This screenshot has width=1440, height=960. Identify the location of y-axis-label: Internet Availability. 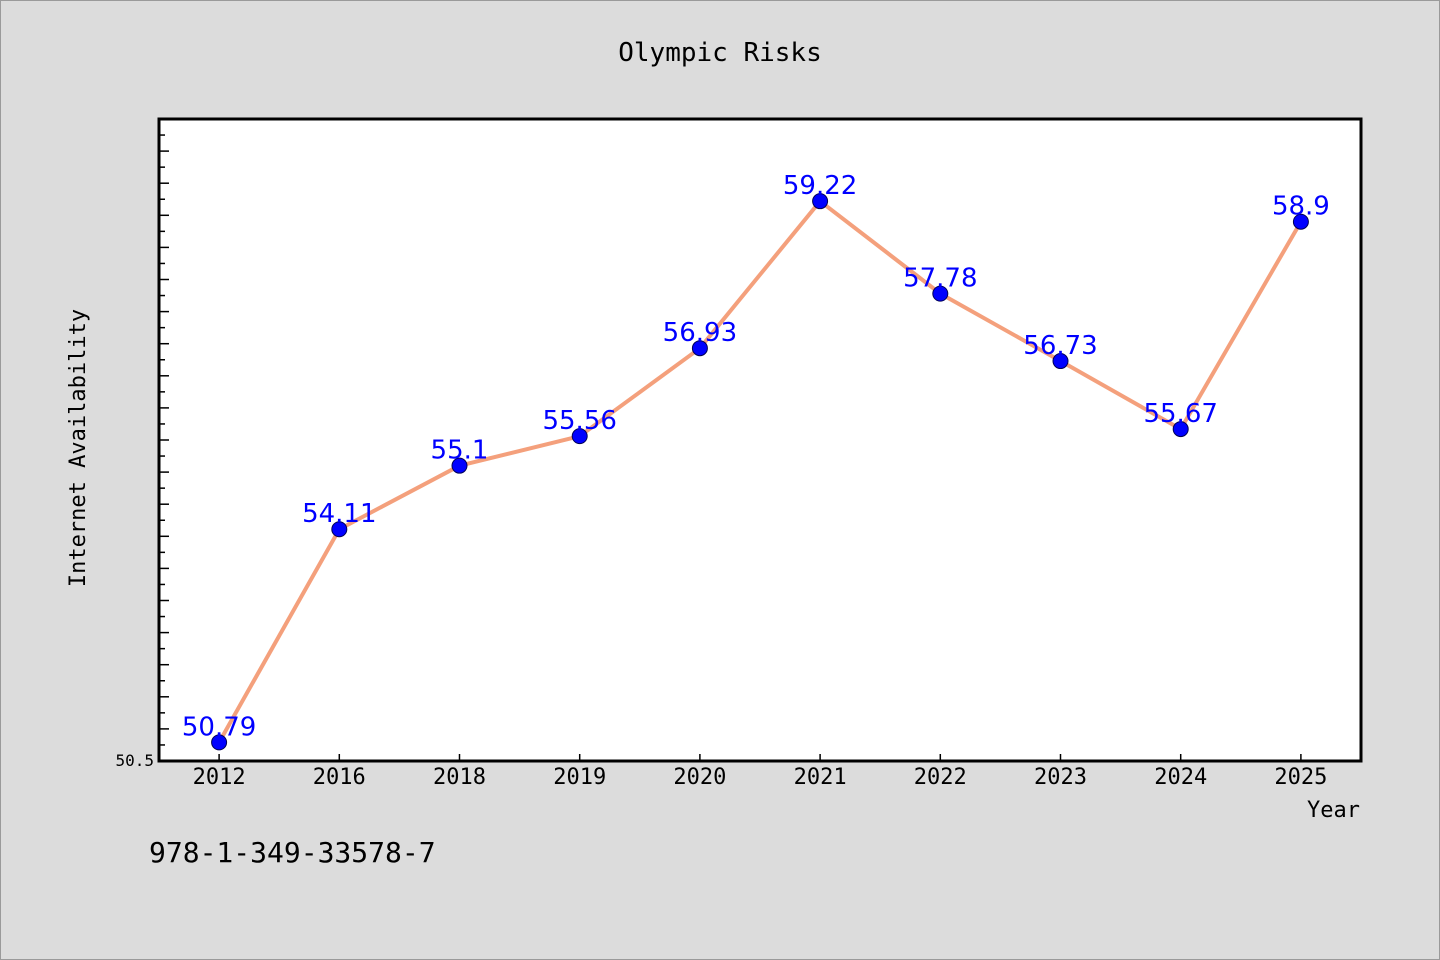
(78, 448).